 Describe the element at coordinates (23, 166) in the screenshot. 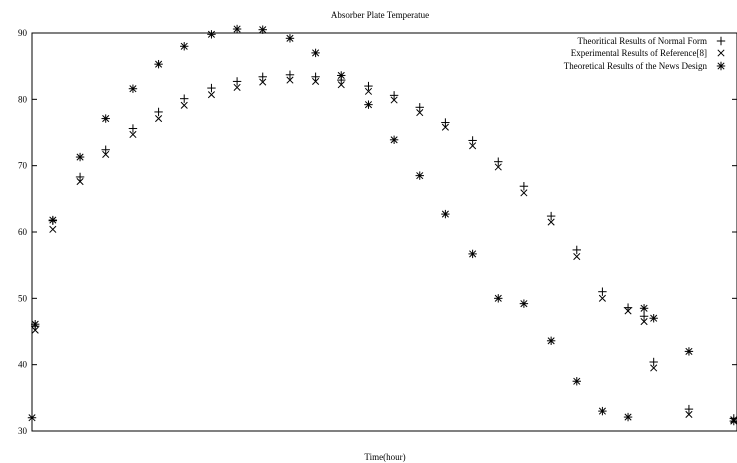

I see `y-tick-label: 70` at that location.